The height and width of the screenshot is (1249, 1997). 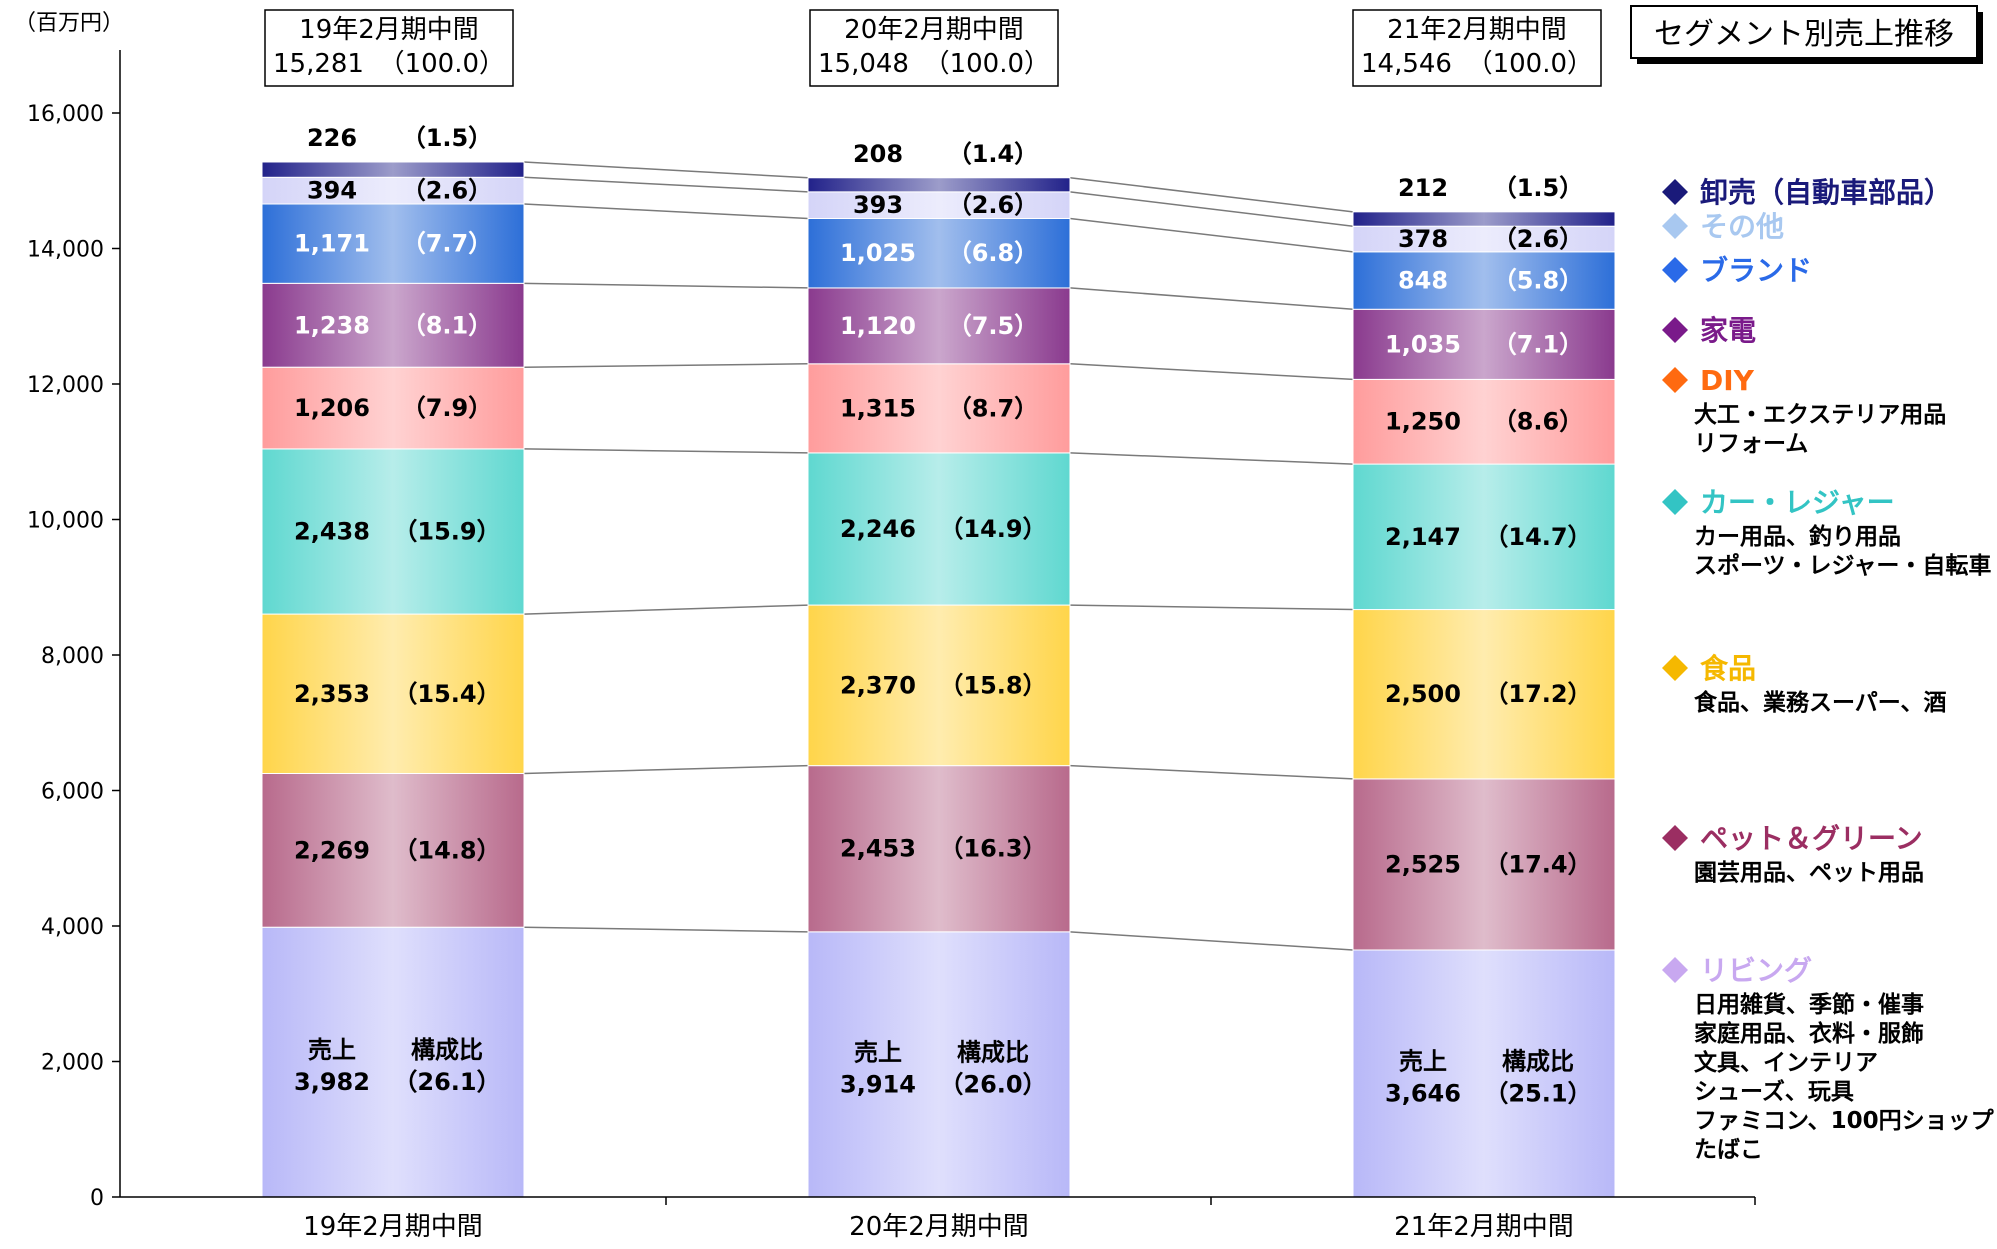 I want to click on data-ratio-label: （8.7）, so click(x=993, y=408).